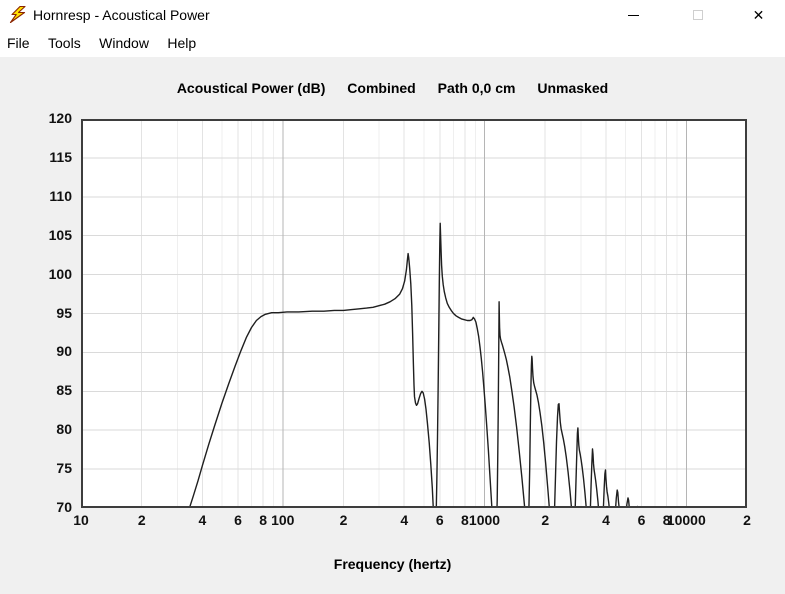 Image resolution: width=785 pixels, height=594 pixels. I want to click on minimize-button, so click(633, 15).